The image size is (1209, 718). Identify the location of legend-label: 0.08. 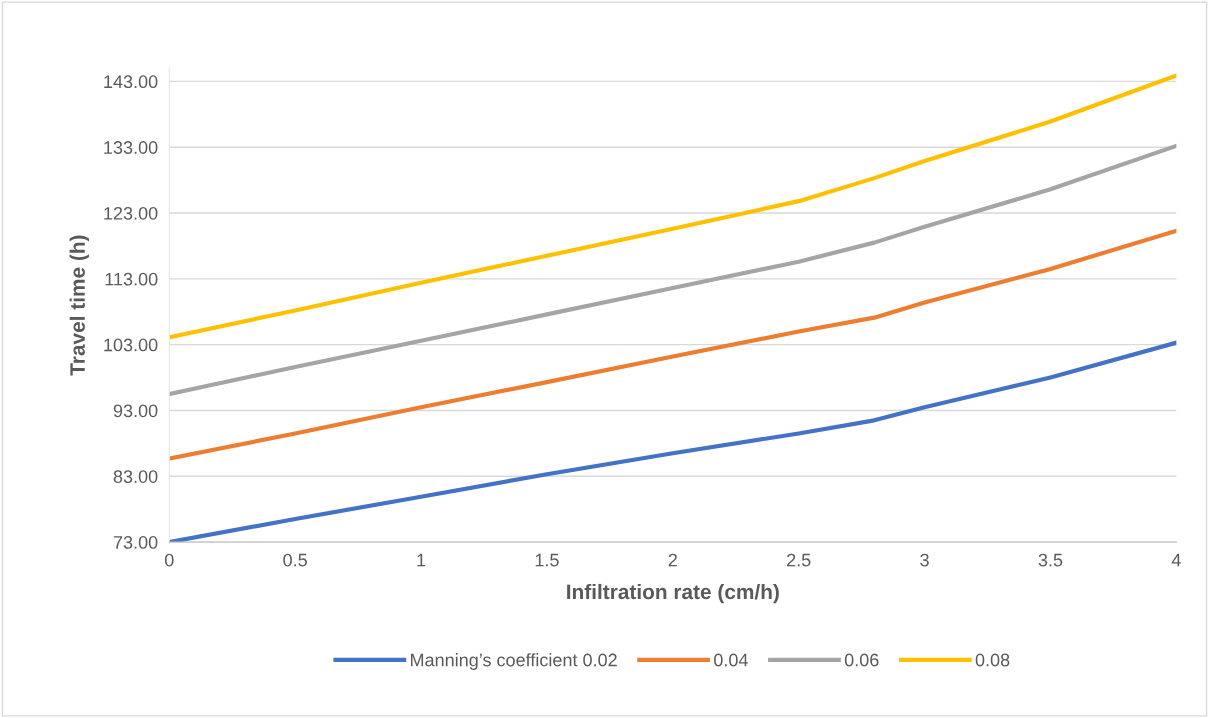
(992, 660).